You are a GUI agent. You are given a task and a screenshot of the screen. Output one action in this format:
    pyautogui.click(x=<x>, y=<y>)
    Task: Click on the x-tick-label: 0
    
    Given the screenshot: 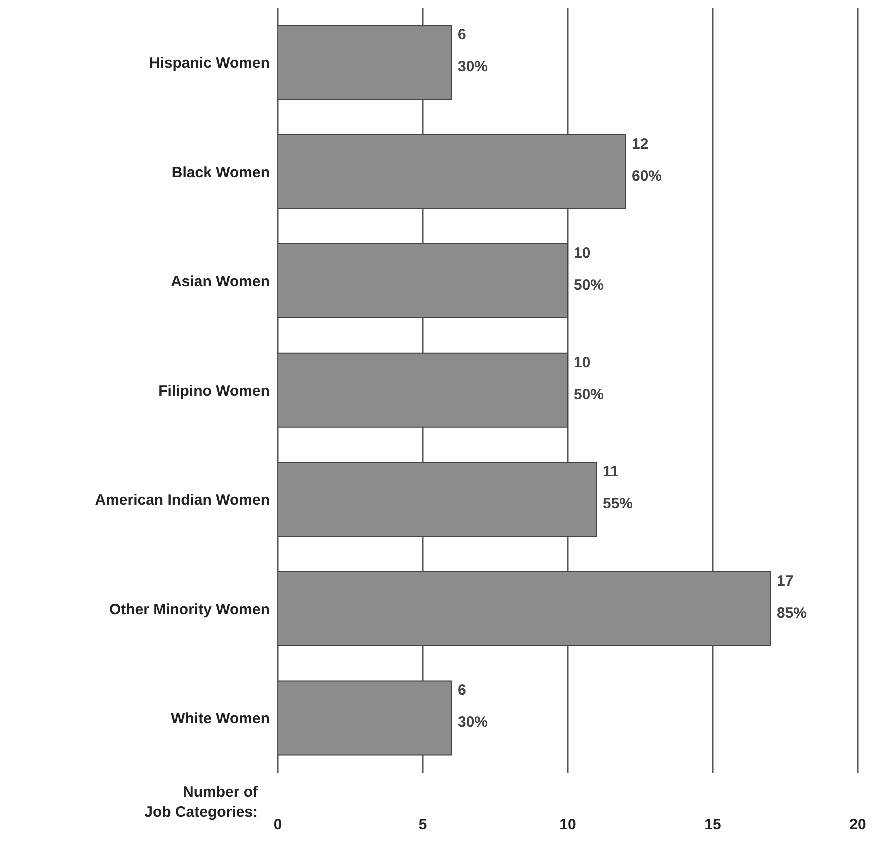 What is the action you would take?
    pyautogui.click(x=278, y=825)
    